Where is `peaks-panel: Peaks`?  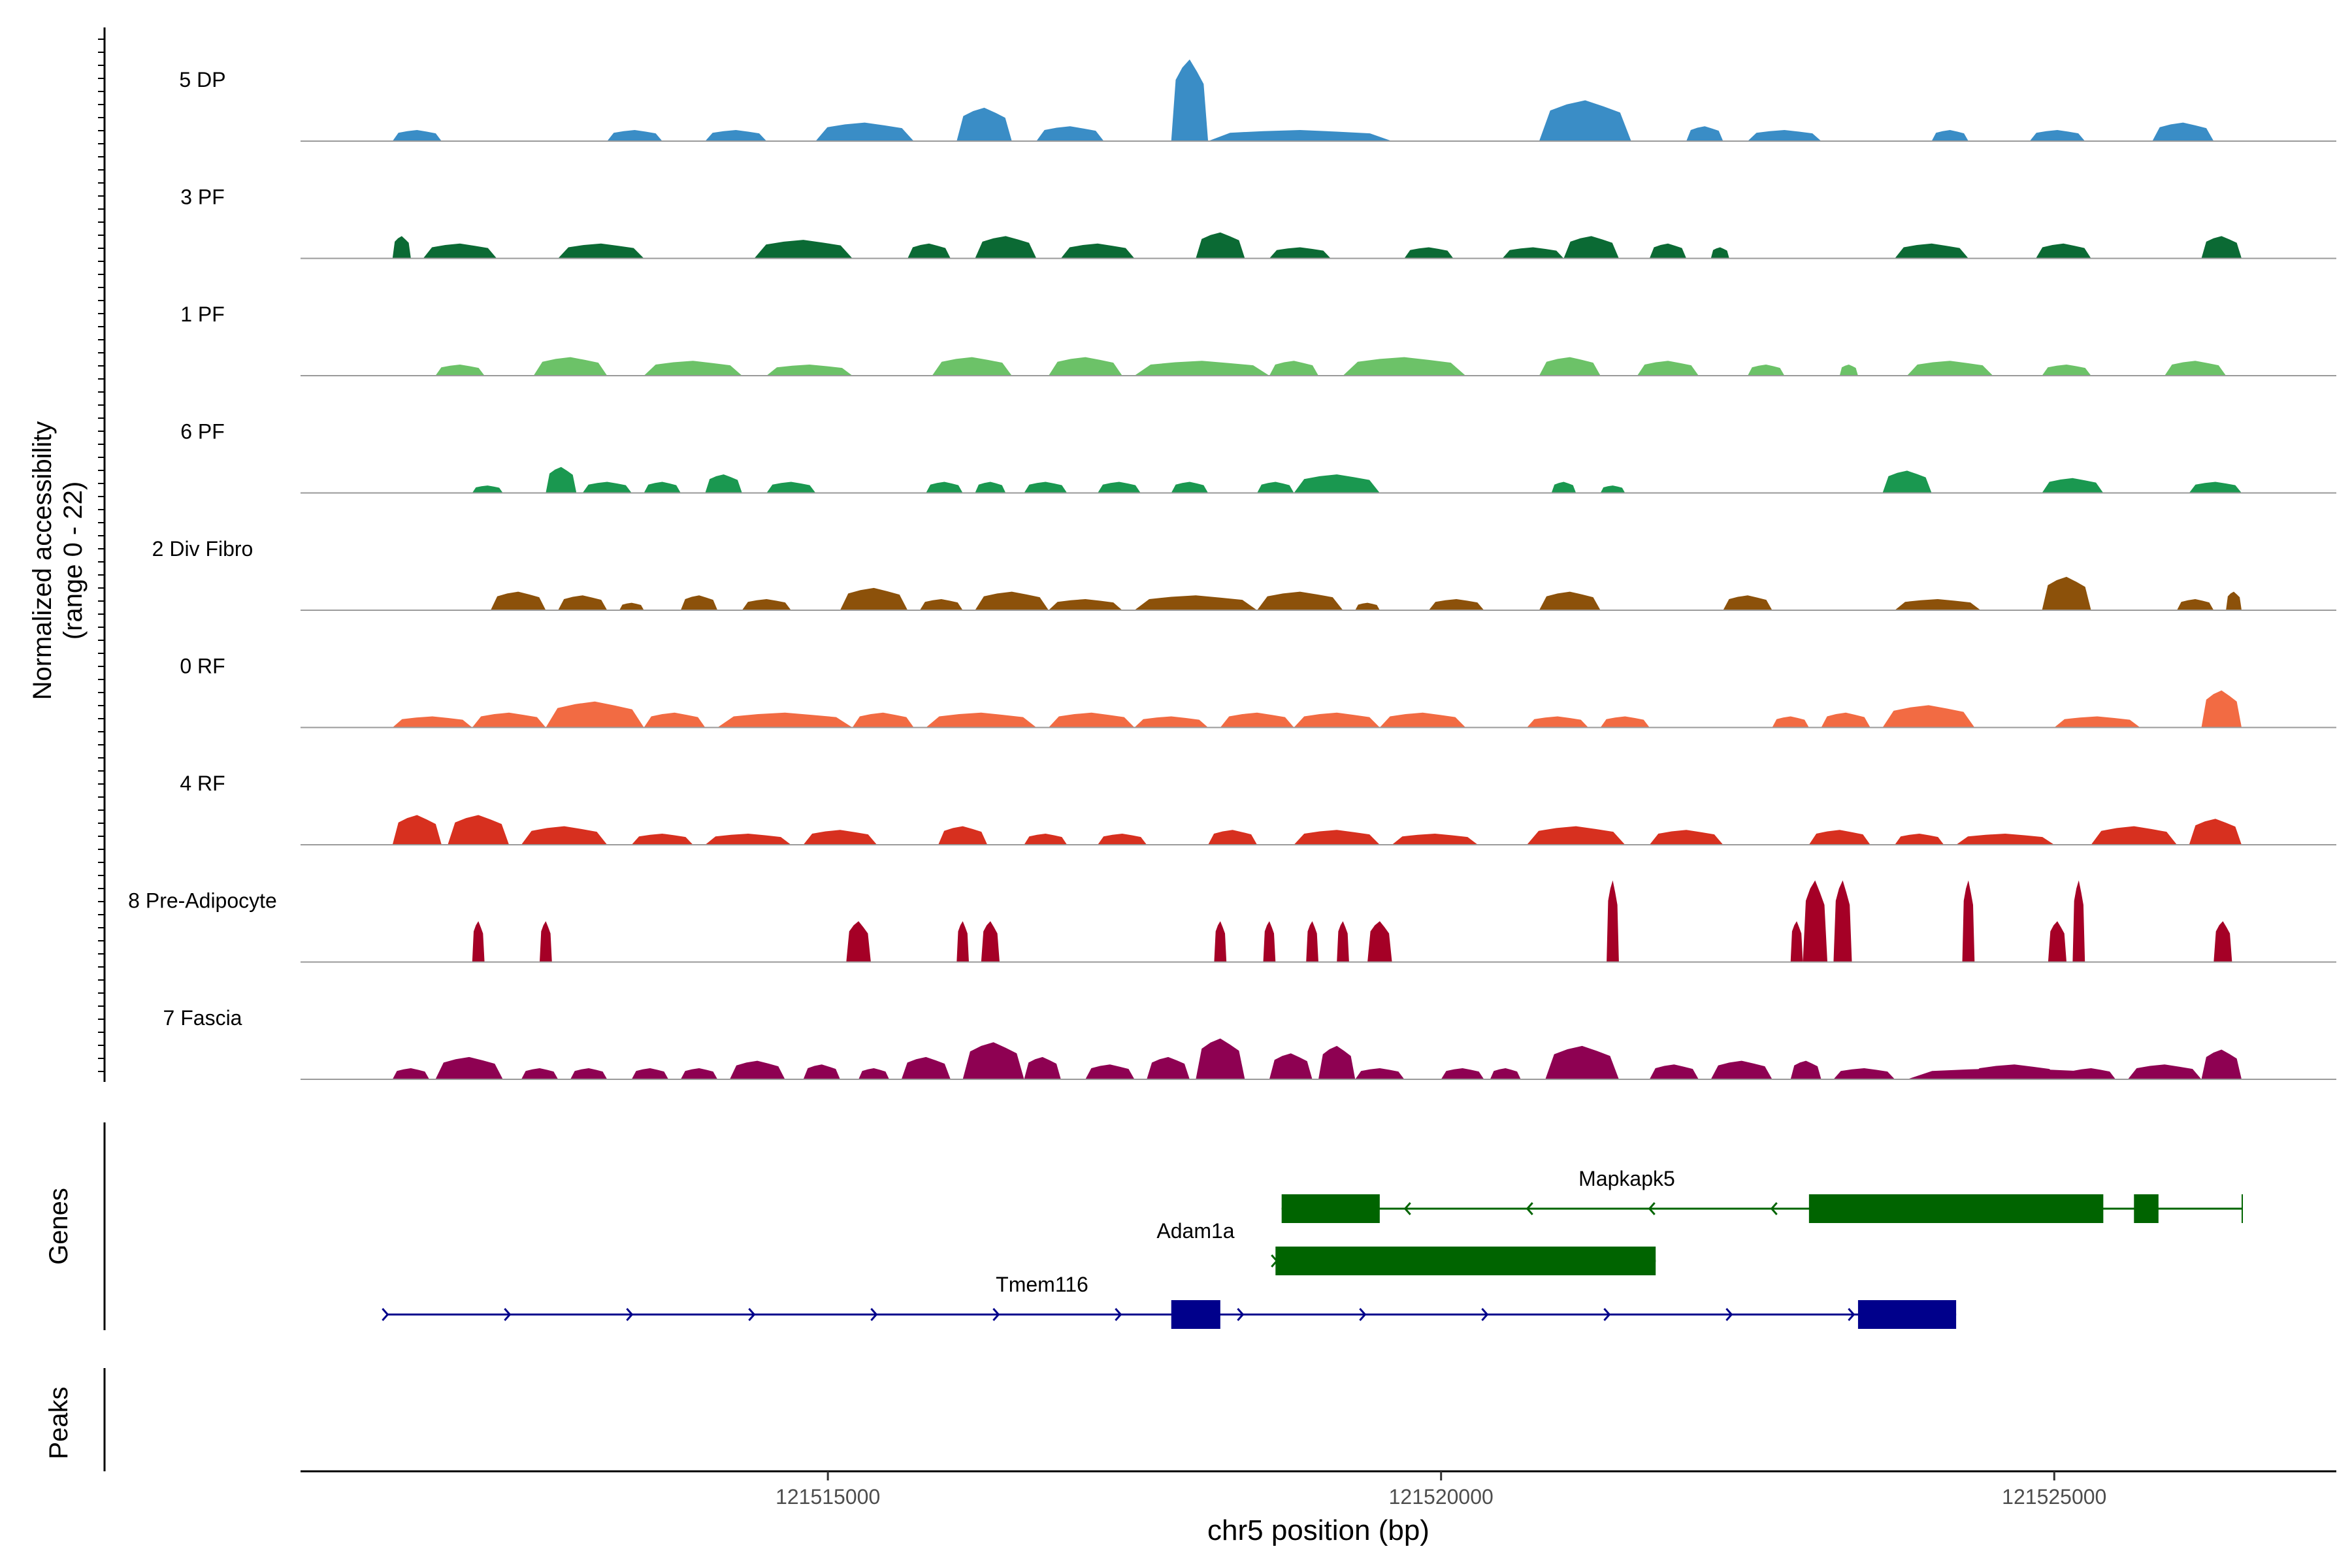
peaks-panel: Peaks is located at coordinates (75, 1419).